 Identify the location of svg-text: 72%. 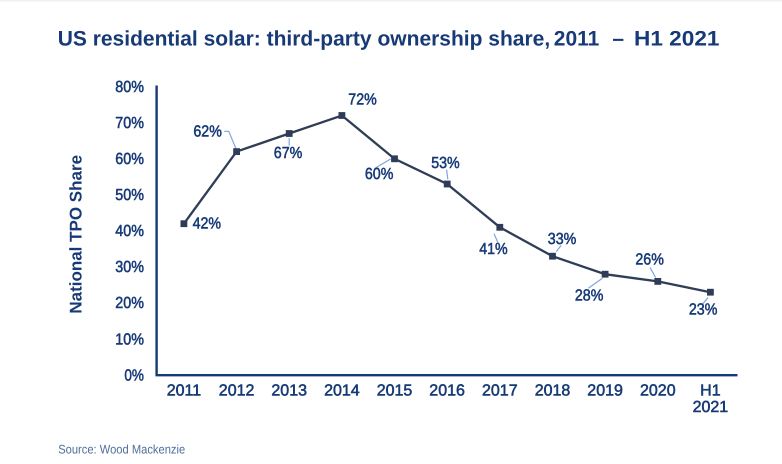
(362, 99).